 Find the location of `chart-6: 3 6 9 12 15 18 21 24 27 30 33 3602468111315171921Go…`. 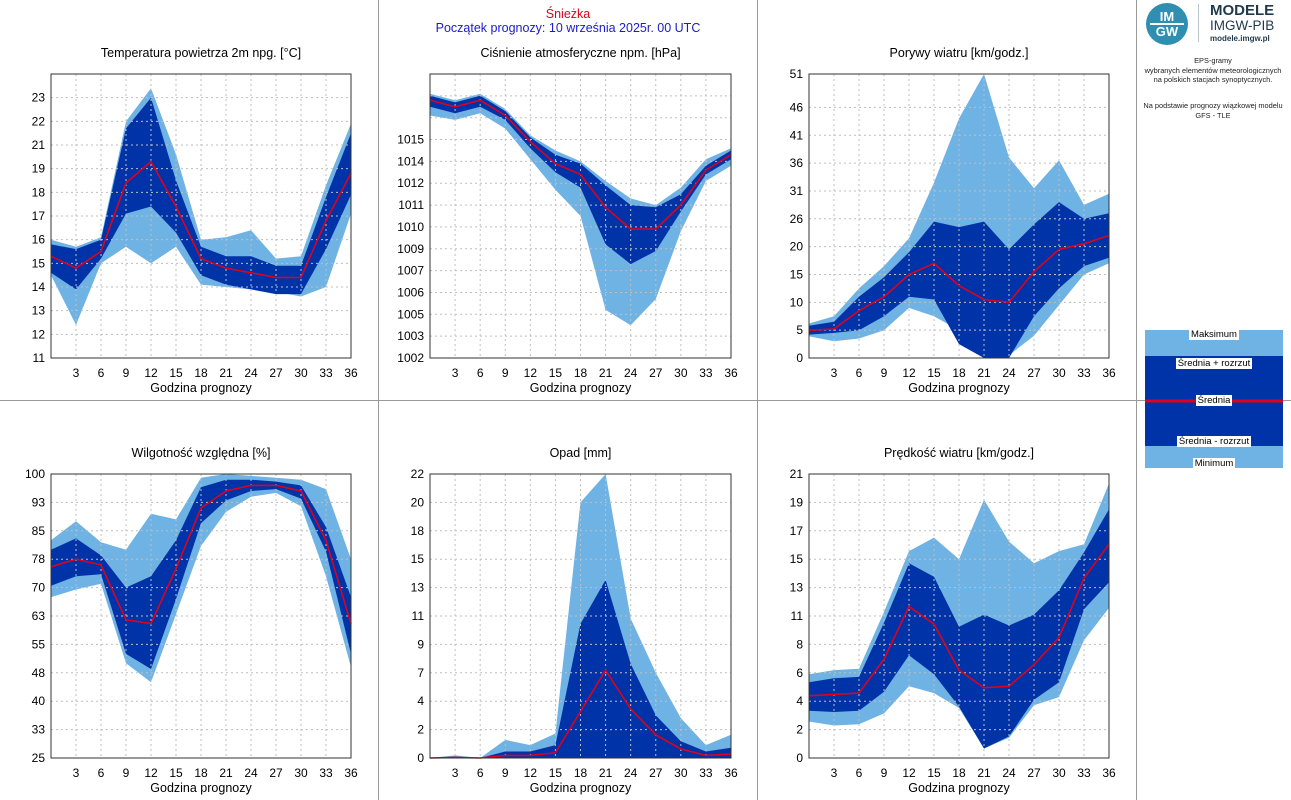

chart-6: 3 6 9 12 15 18 21 24 27 30 33 3602468111315171921Go… is located at coordinates (953, 620).